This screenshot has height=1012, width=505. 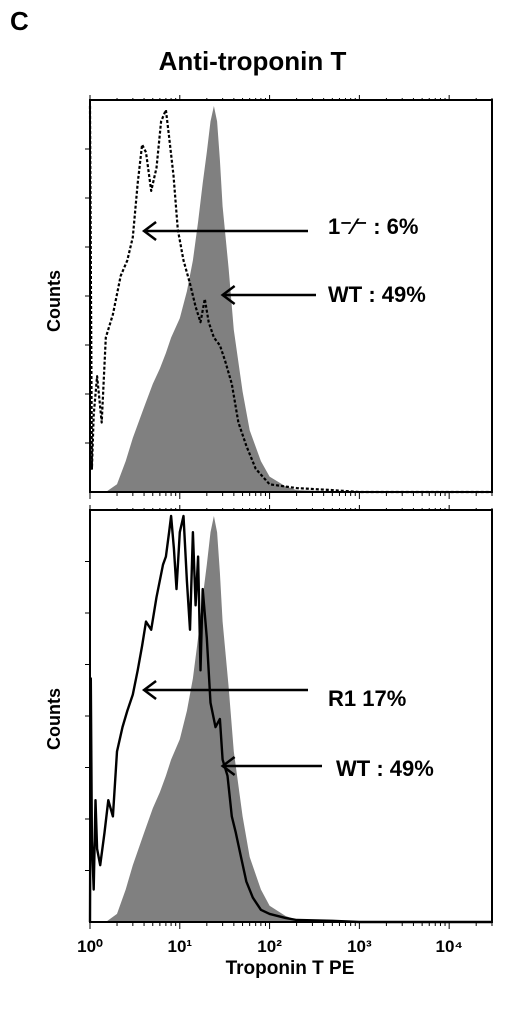 What do you see at coordinates (367, 698) in the screenshot?
I see `bottom-annotation-r1: R1 17%` at bounding box center [367, 698].